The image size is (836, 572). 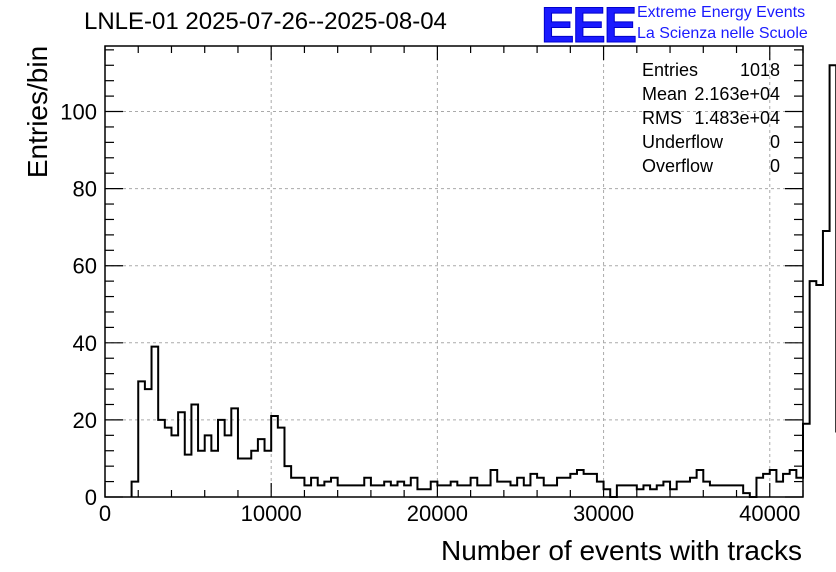 I want to click on stat-label: Underflow, so click(x=683, y=142).